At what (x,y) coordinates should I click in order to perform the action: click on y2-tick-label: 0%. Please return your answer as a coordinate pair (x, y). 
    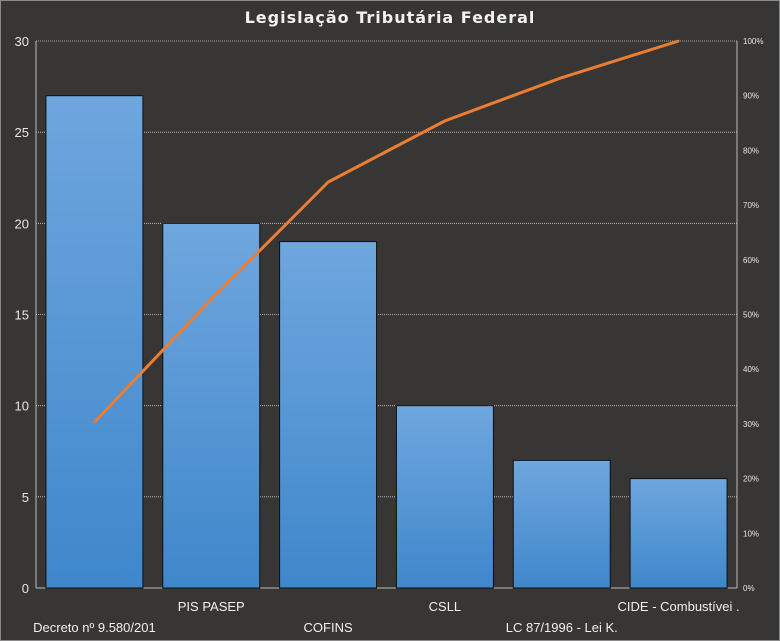
    Looking at the image, I should click on (749, 588).